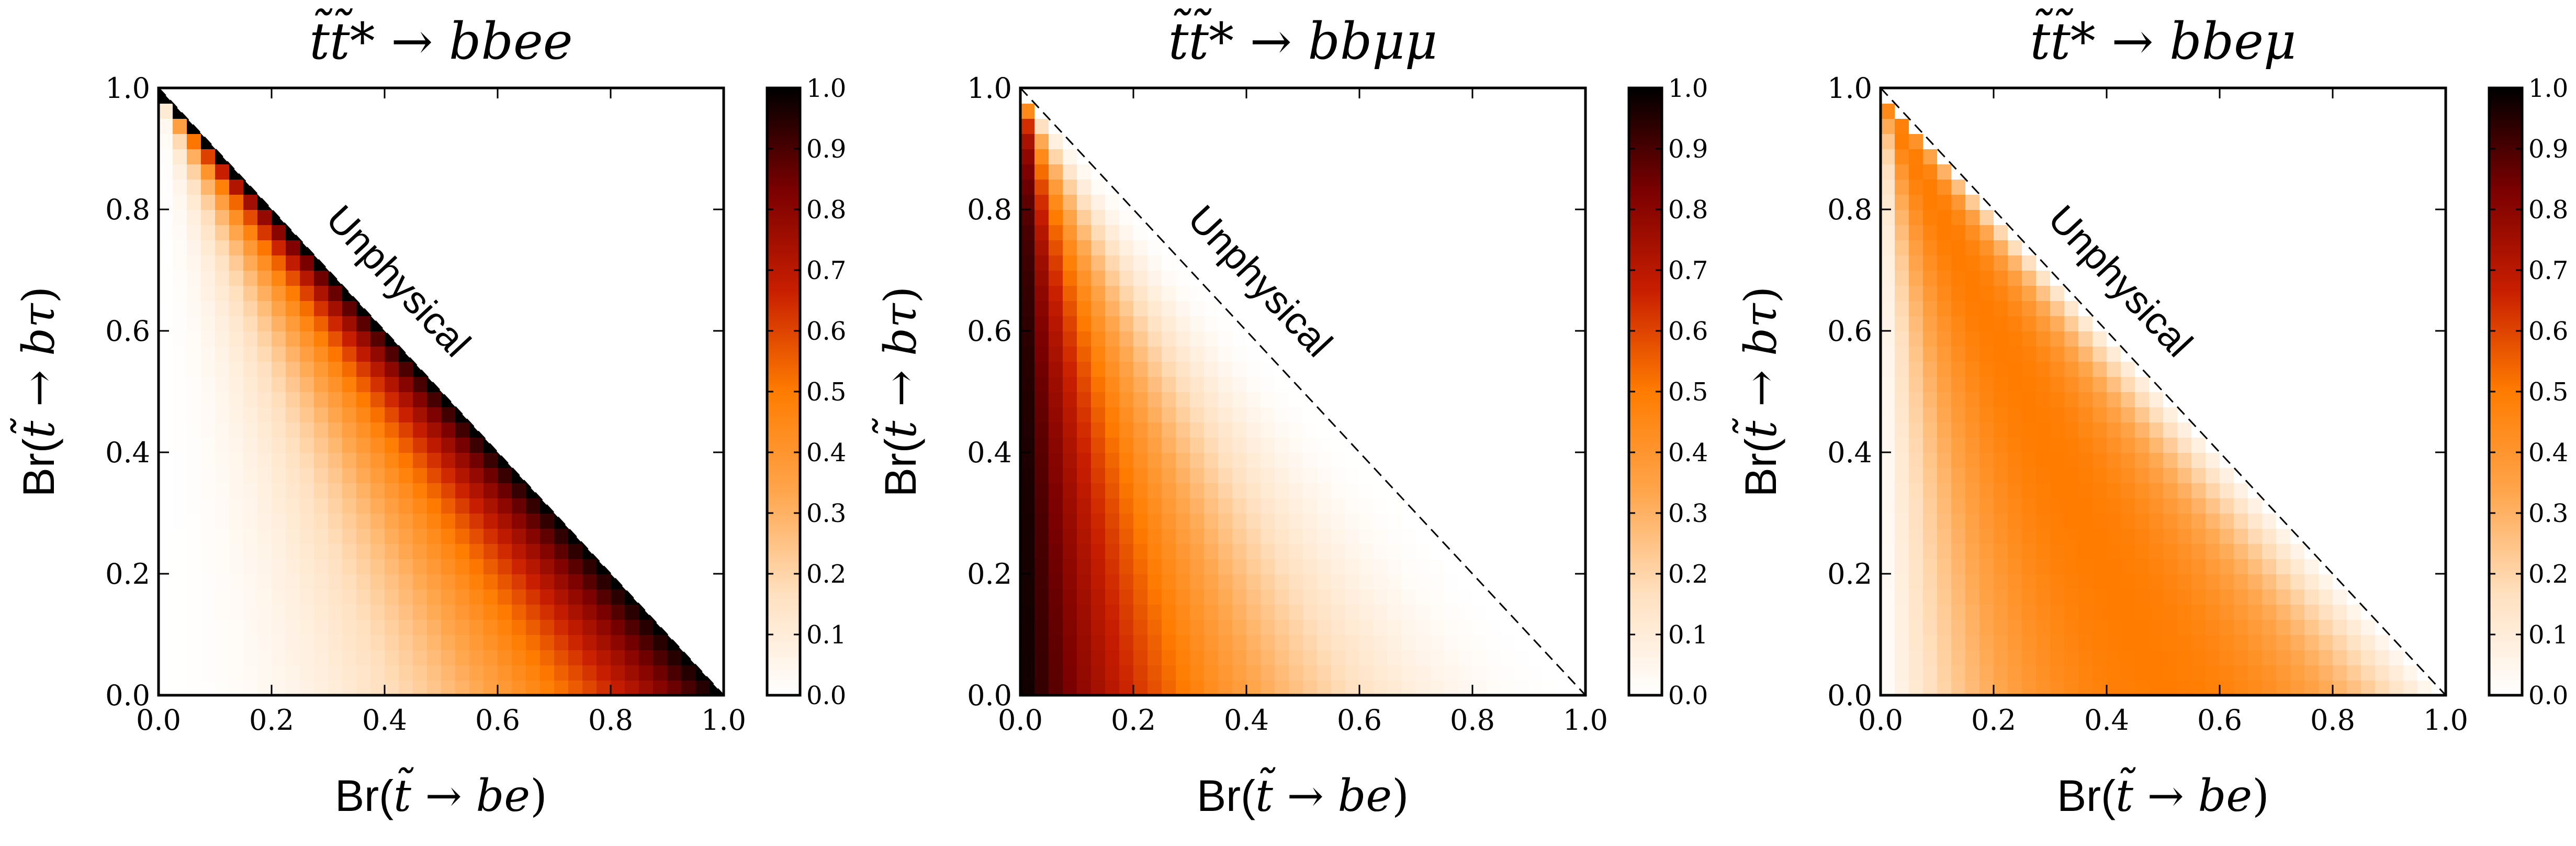 The width and height of the screenshot is (2576, 846). I want to click on colorbar-tick-label: 0.8, so click(826, 210).